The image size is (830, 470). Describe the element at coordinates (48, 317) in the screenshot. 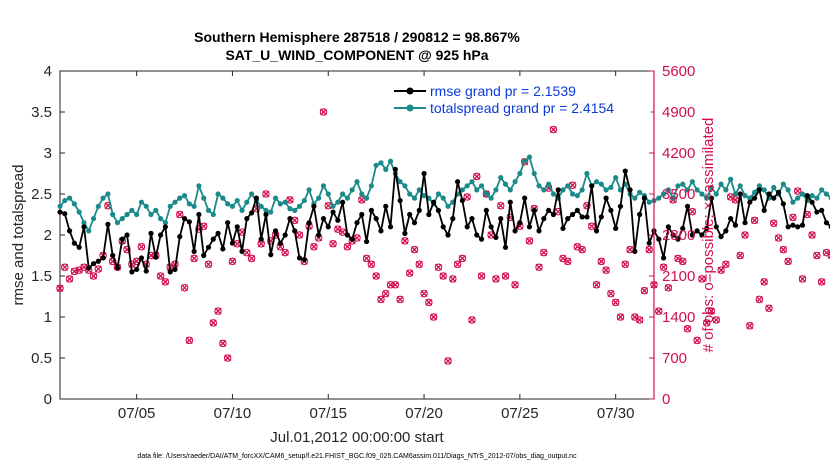

I see `y-tick-label: 1` at that location.